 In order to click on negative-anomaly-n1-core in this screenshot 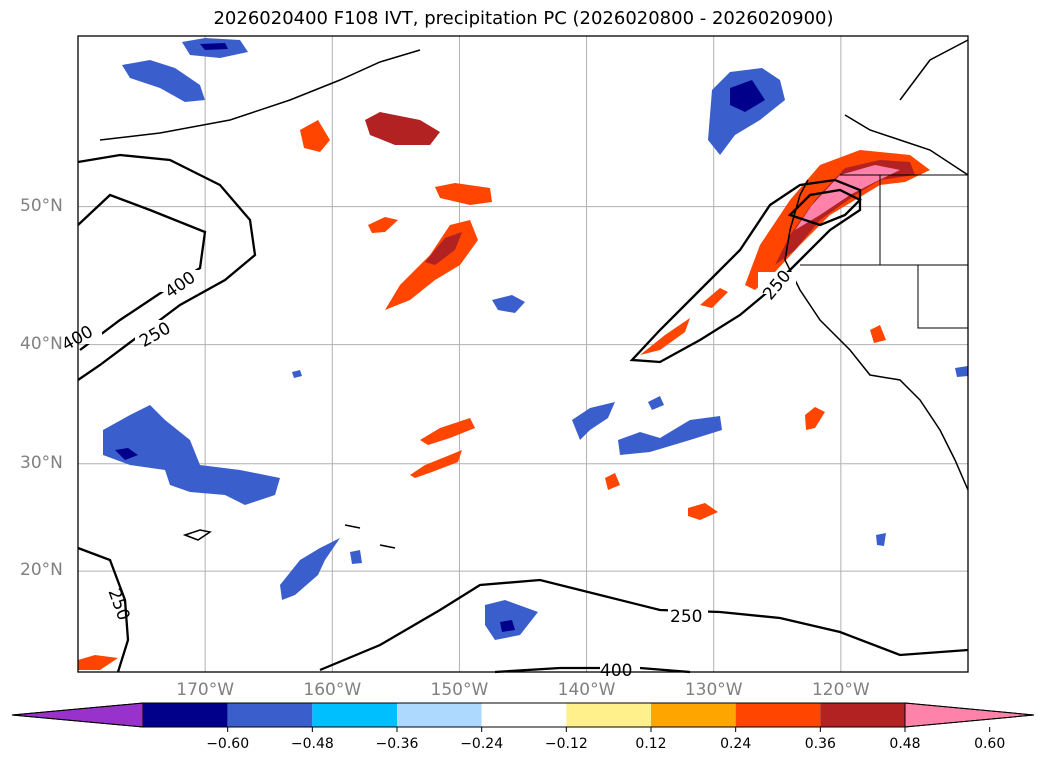, I will do `click(126, 454)`.